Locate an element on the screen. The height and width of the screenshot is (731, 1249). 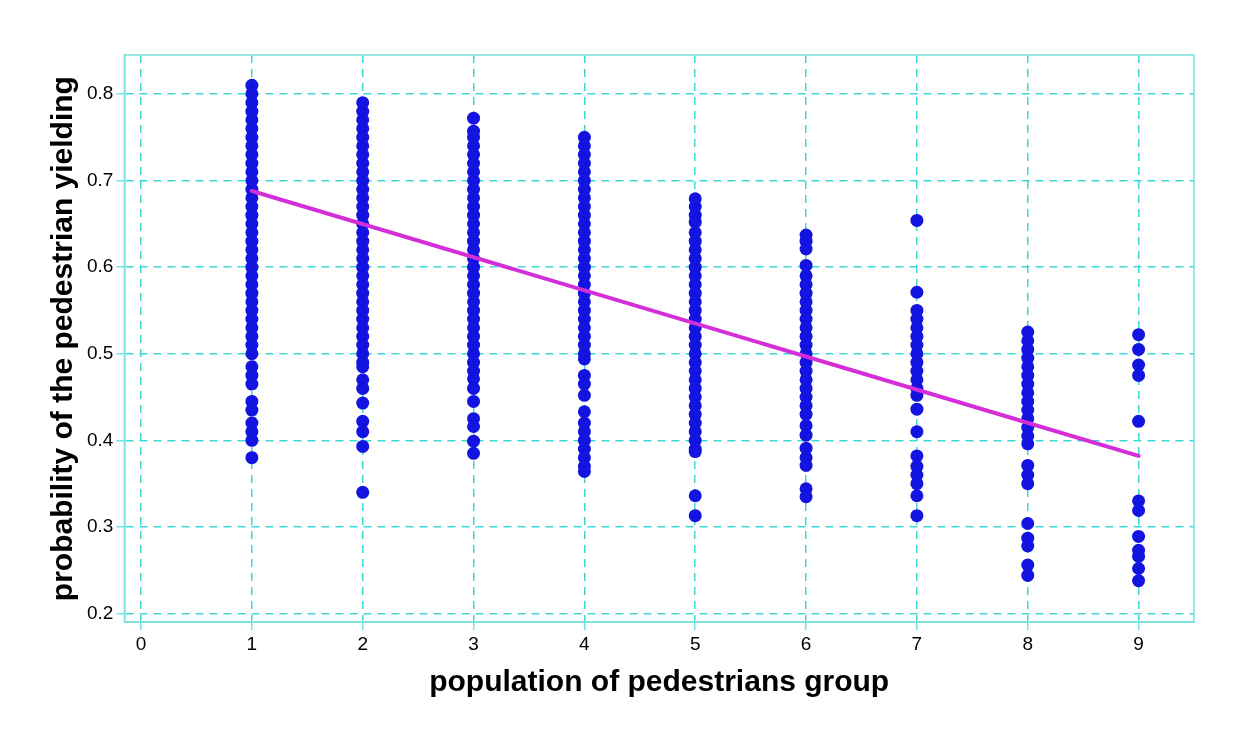
x-tick-label: 7 is located at coordinates (917, 643).